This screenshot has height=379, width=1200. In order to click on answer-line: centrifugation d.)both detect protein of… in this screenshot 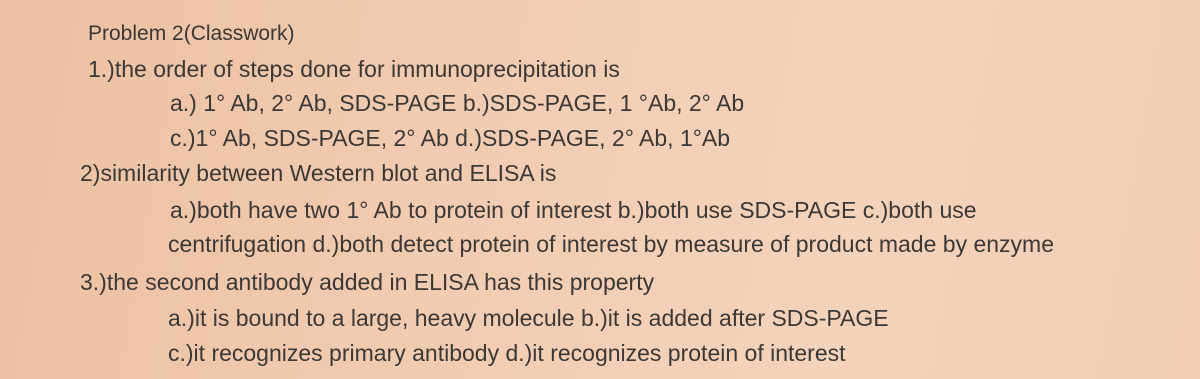, I will do `click(611, 244)`.